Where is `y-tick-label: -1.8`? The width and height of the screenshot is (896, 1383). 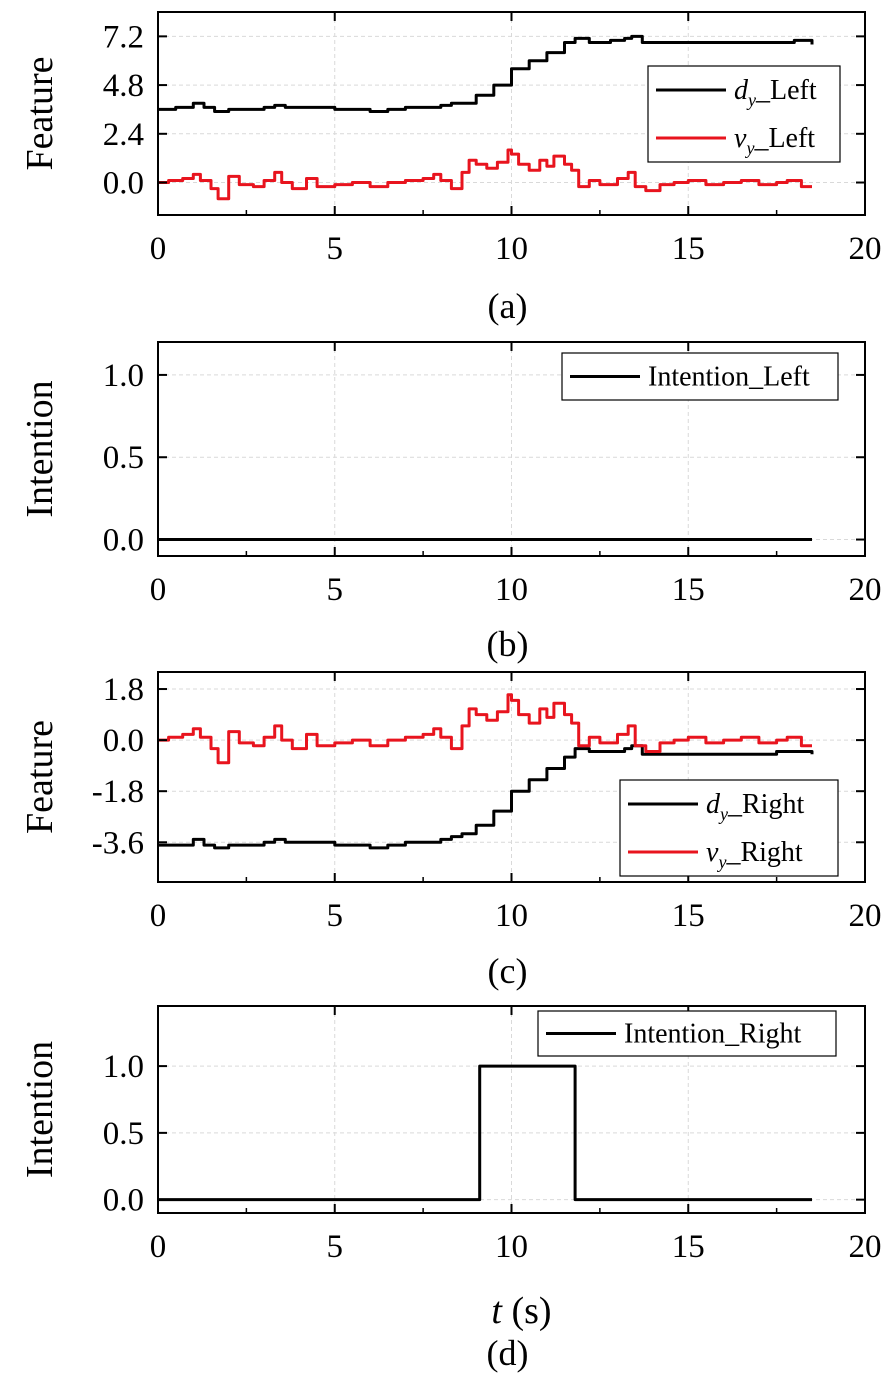 y-tick-label: -1.8 is located at coordinates (118, 792).